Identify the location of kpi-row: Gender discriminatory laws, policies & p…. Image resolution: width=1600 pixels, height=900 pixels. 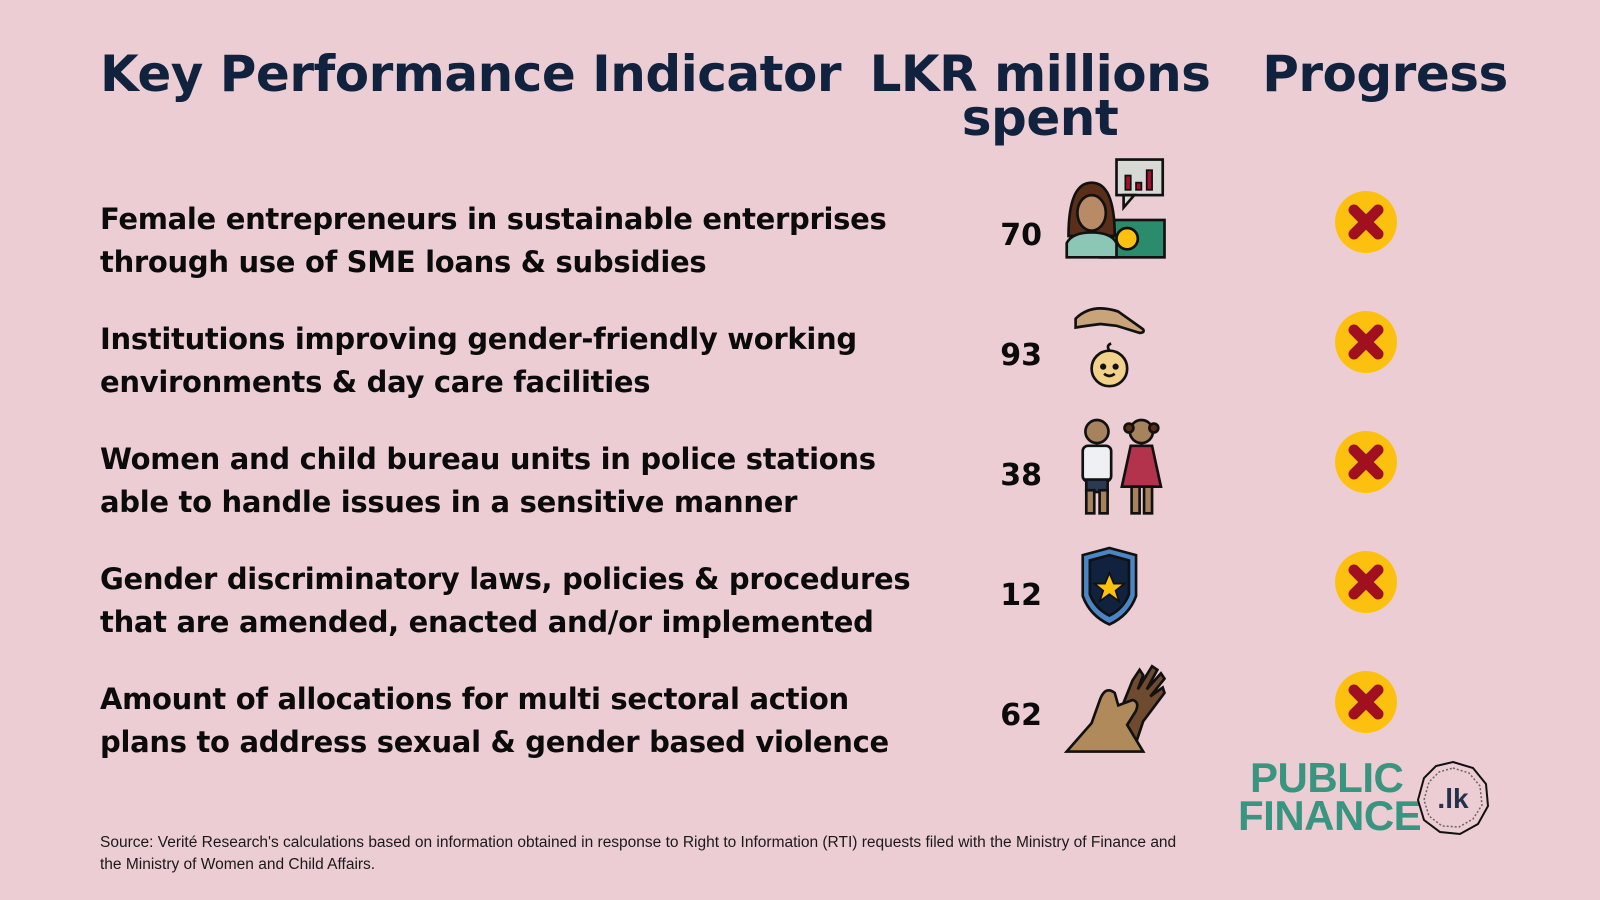
(800, 612).